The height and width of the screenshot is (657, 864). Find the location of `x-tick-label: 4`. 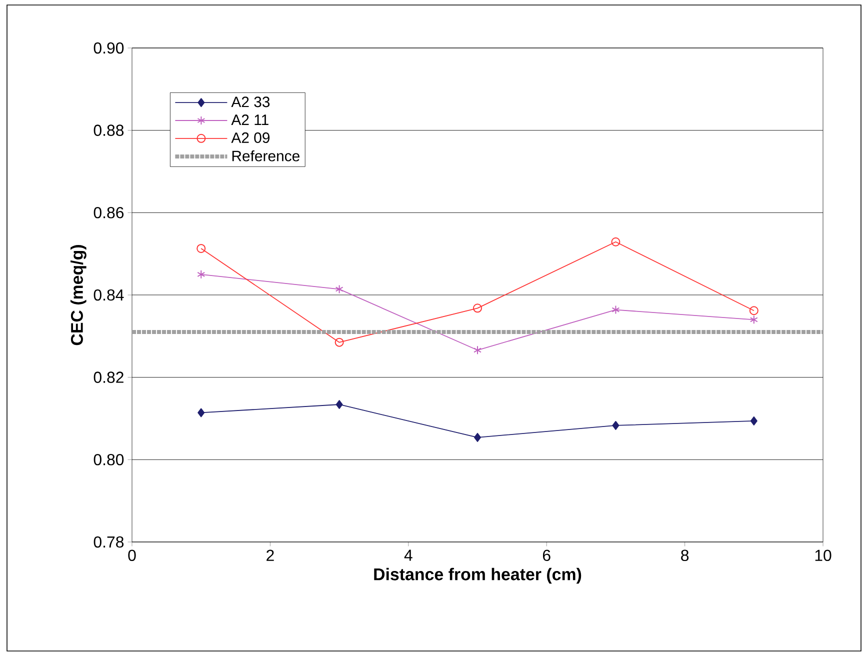

x-tick-label: 4 is located at coordinates (408, 555).